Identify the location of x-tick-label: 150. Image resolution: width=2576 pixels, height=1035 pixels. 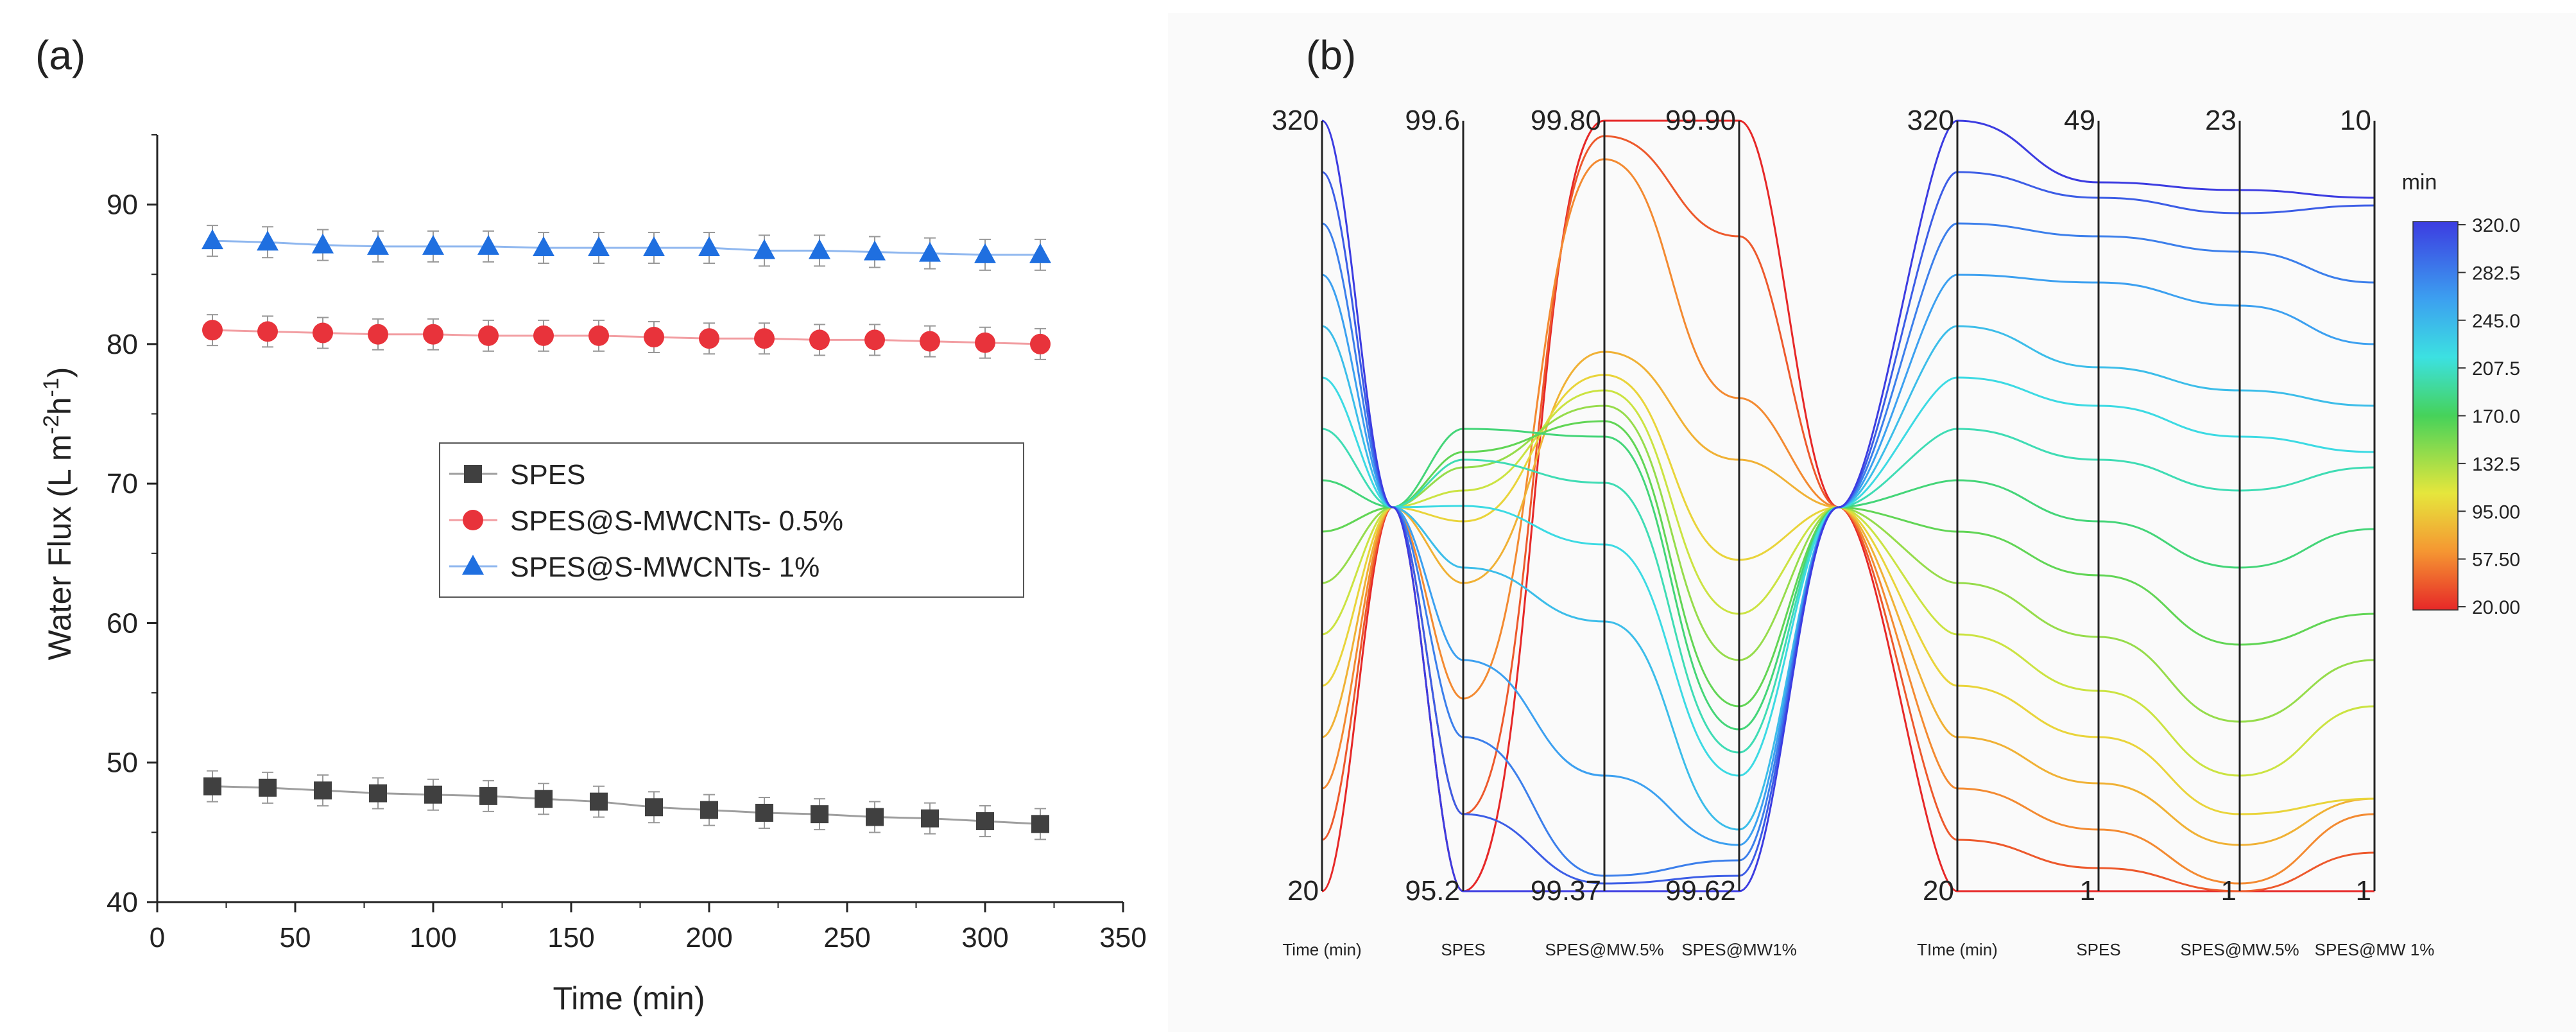
(570, 937).